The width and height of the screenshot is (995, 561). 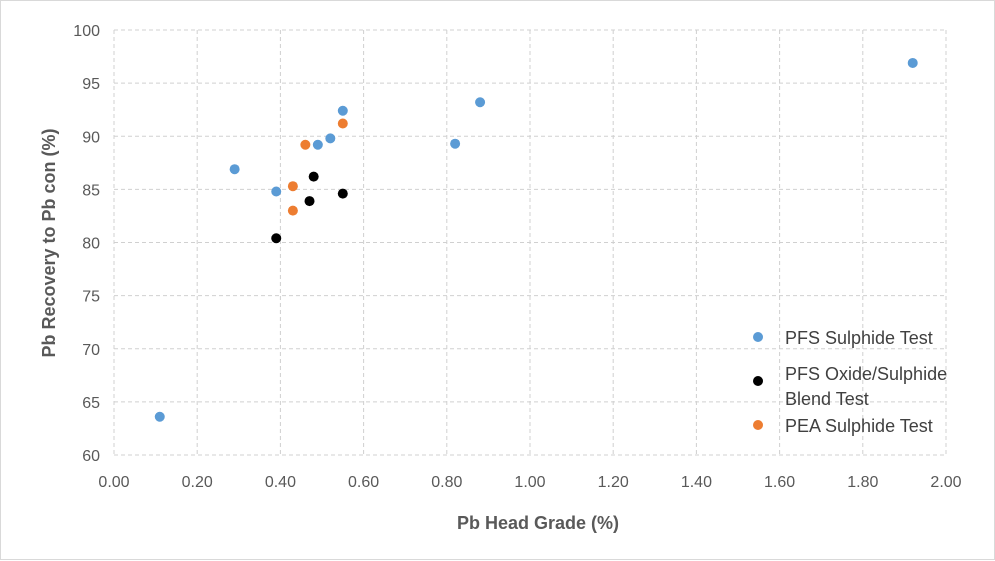 What do you see at coordinates (613, 482) in the screenshot?
I see `x-tick-label: 1.20` at bounding box center [613, 482].